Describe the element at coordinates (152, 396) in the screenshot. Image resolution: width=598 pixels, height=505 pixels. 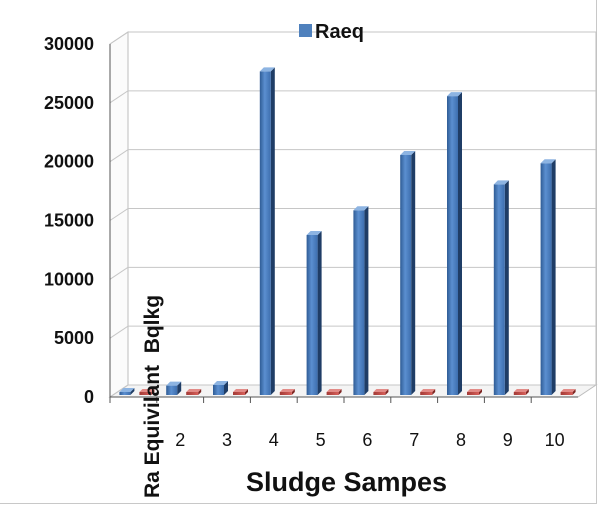
I see `y-axis-title: Ra Equivilant Bqlkg` at that location.